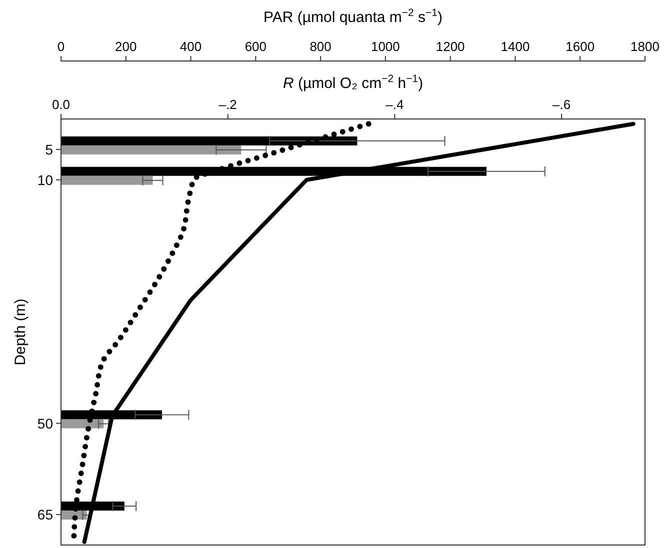 The width and height of the screenshot is (669, 548). I want to click on y-tick-label: 65, so click(45, 514).